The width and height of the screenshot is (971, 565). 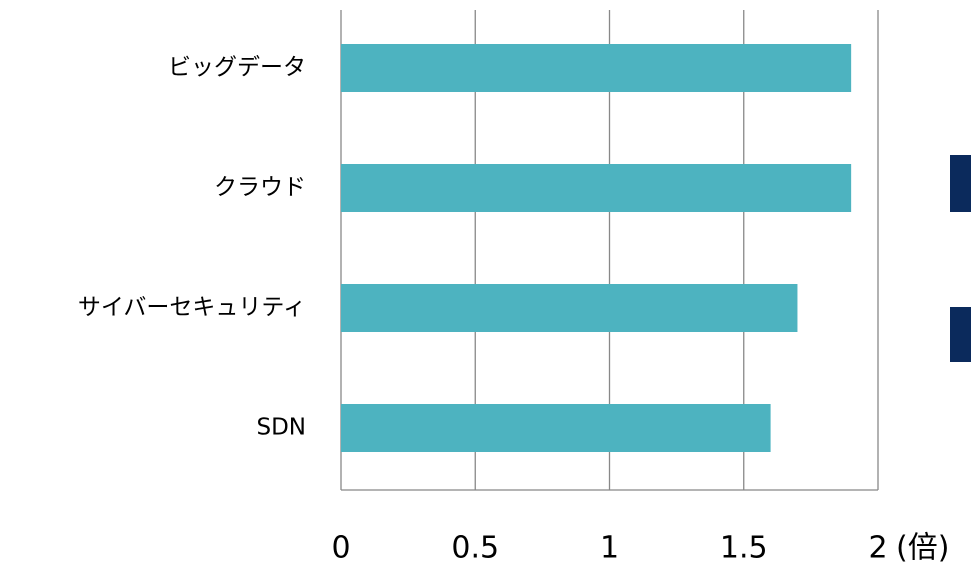 I want to click on x-tick-label: 0, so click(x=340, y=548).